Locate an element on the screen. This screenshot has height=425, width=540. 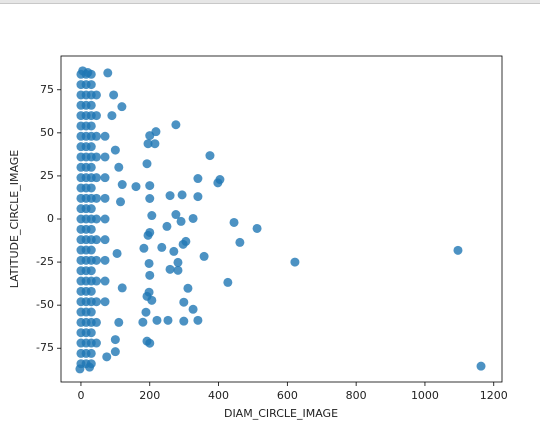
x-tick-label: 800 is located at coordinates (356, 395).